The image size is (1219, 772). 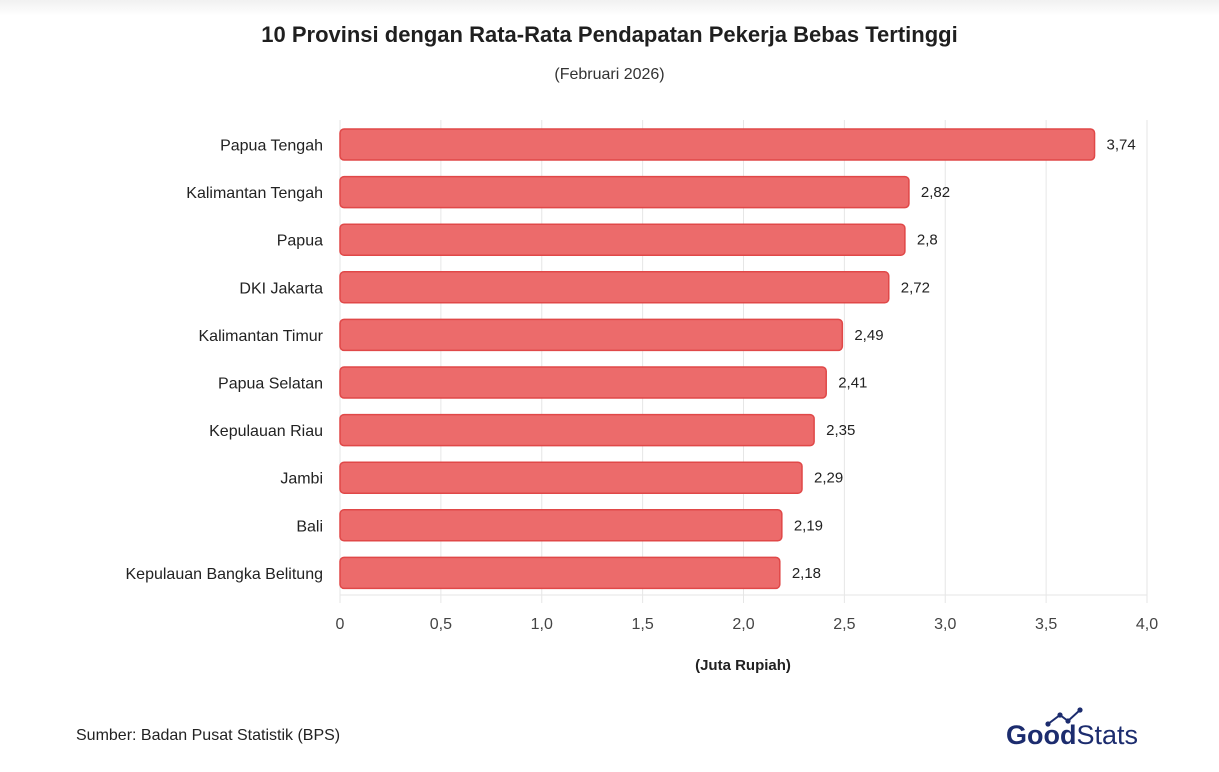 What do you see at coordinates (609, 74) in the screenshot?
I see `chart-subtitle: (Februari 2026)` at bounding box center [609, 74].